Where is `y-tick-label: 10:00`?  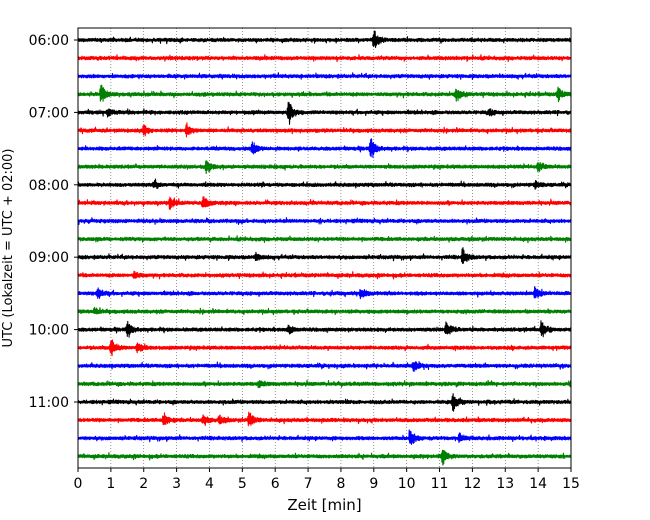
y-tick-label: 10:00 is located at coordinates (49, 331).